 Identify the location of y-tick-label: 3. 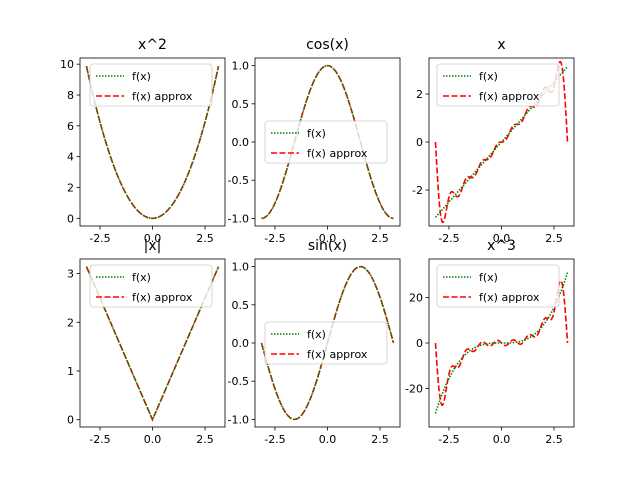
(70, 274).